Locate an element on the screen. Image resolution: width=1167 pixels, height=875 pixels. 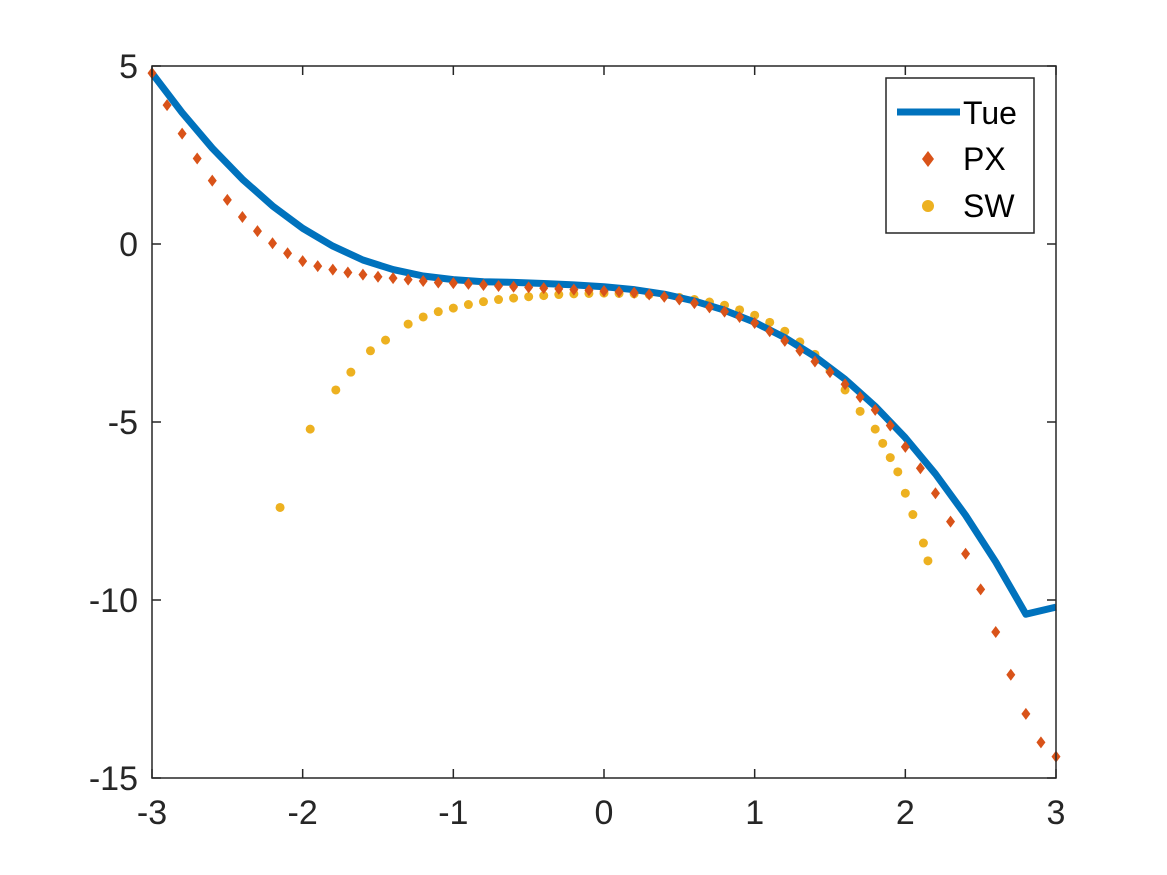
y-tick-label: -10 is located at coordinates (113, 601).